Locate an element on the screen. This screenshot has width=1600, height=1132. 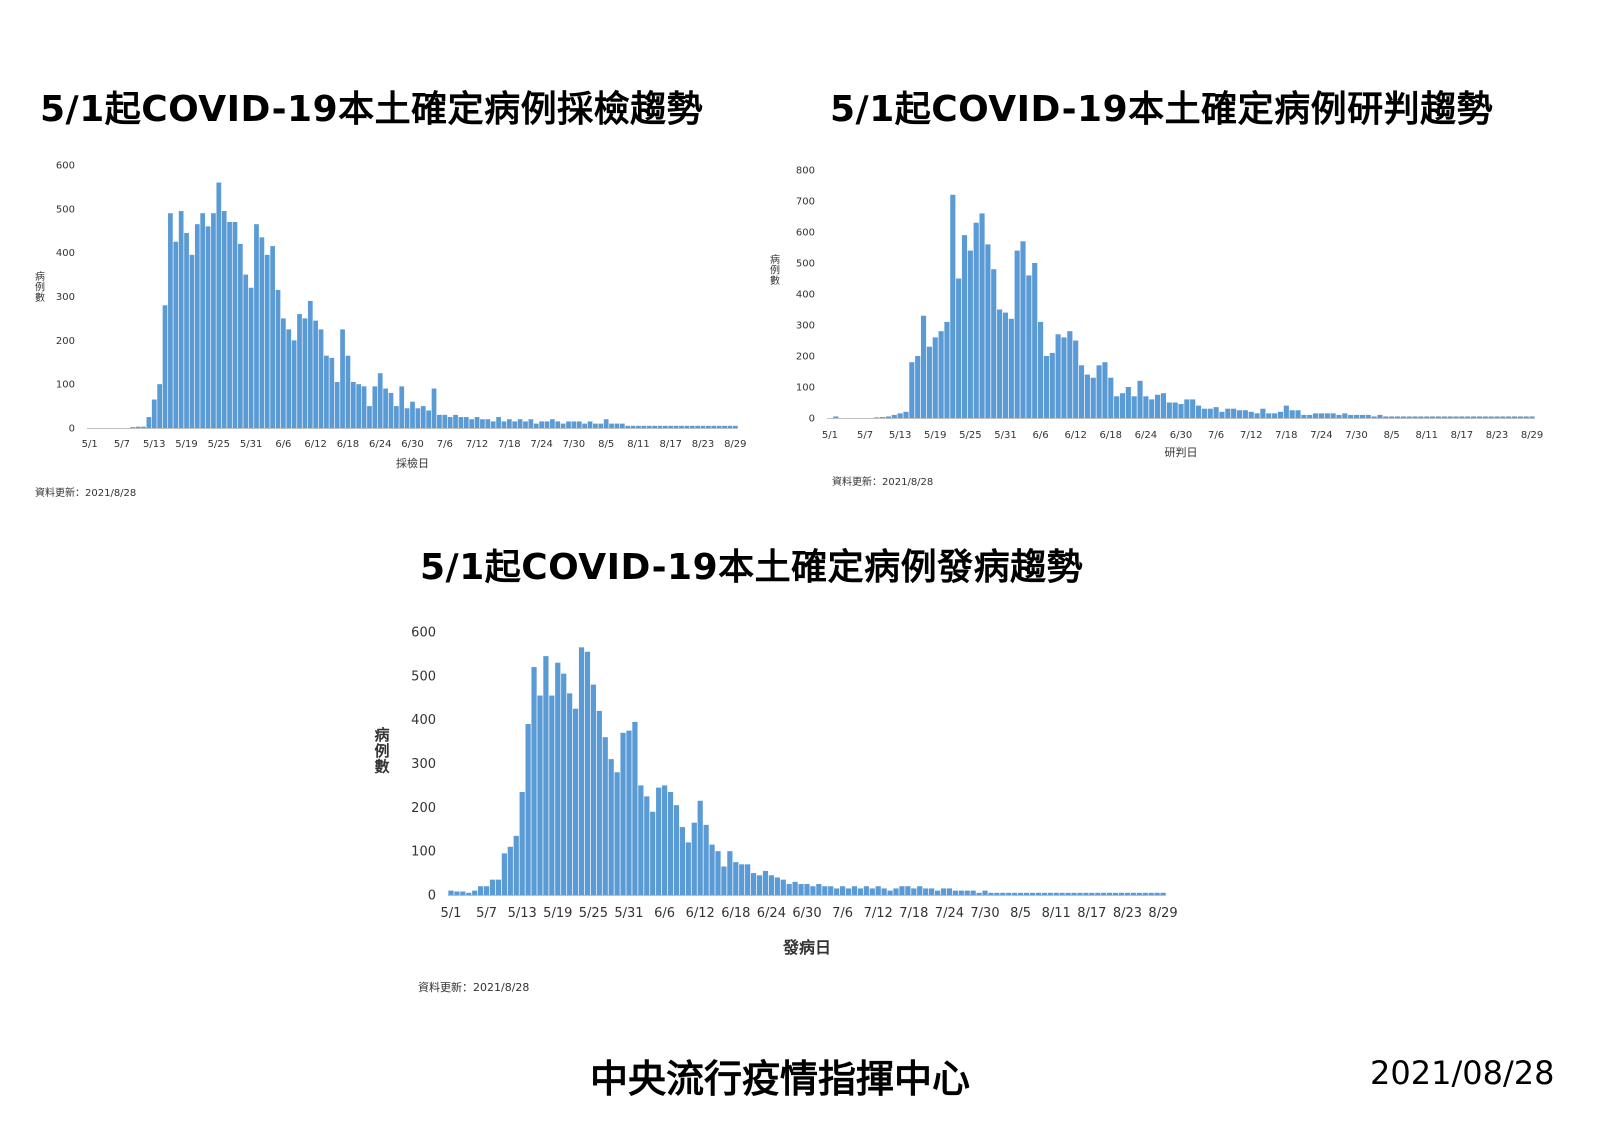
chart1-title: 5/1起COVID-19本土確定病例採檢趨勢 is located at coordinates (372, 109).